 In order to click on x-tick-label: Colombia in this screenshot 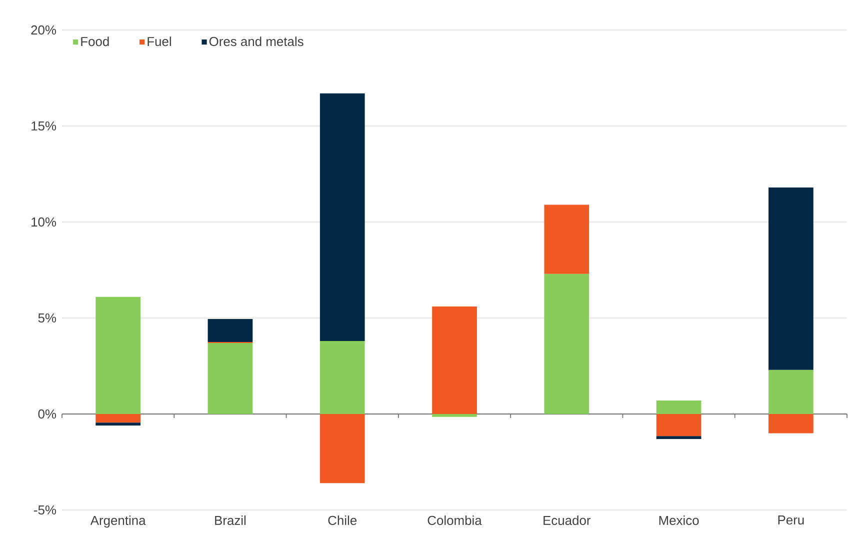, I will do `click(455, 521)`.